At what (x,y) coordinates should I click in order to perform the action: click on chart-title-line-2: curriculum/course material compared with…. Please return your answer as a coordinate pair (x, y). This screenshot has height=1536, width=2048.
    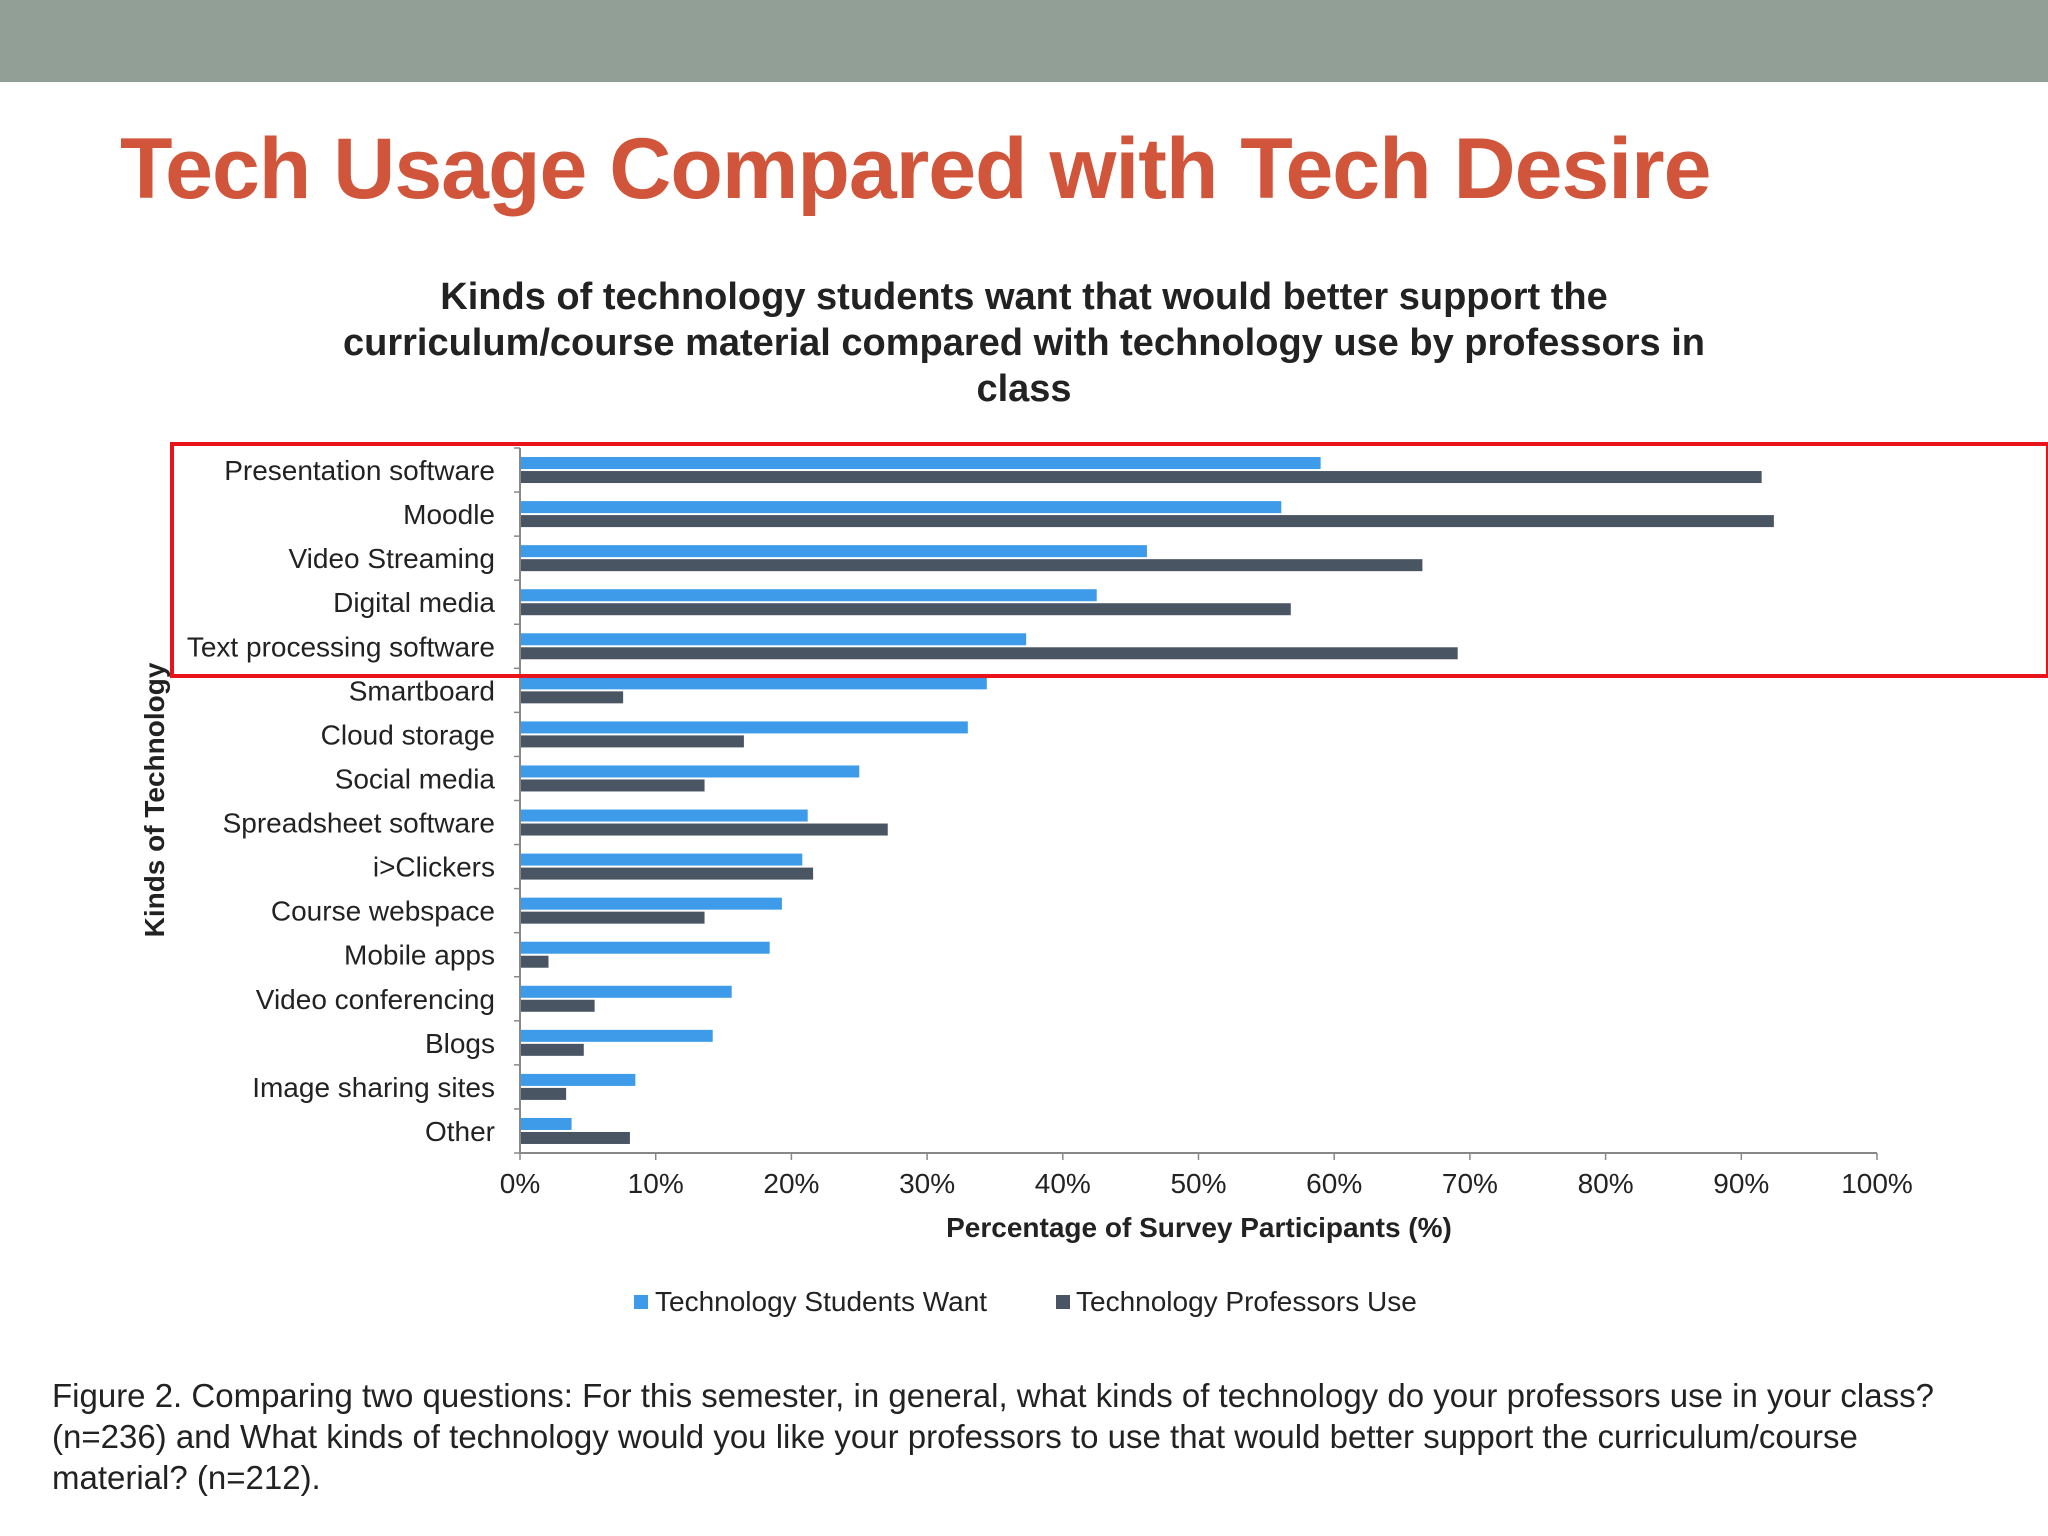
    Looking at the image, I should click on (1024, 343).